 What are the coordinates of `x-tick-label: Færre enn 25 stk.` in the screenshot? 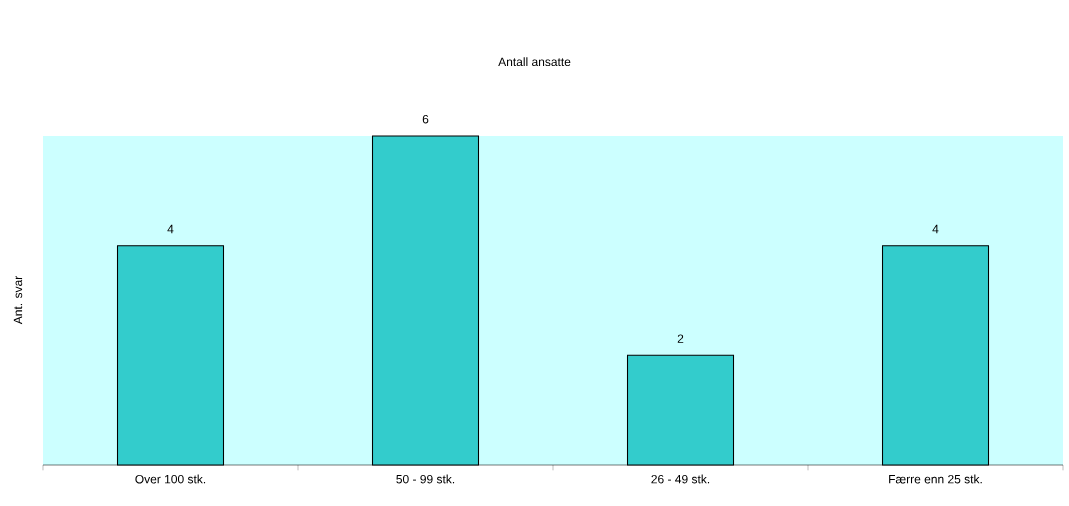 It's located at (935, 479).